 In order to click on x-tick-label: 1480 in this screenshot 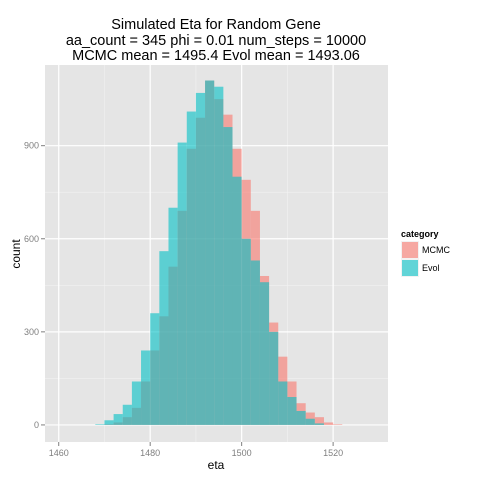, I will do `click(150, 453)`.